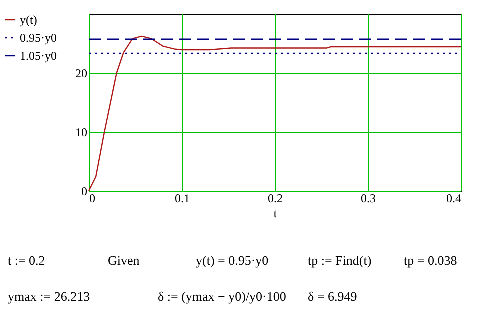 This screenshot has height=323, width=500. What do you see at coordinates (276, 213) in the screenshot?
I see `x-axis-title: t` at bounding box center [276, 213].